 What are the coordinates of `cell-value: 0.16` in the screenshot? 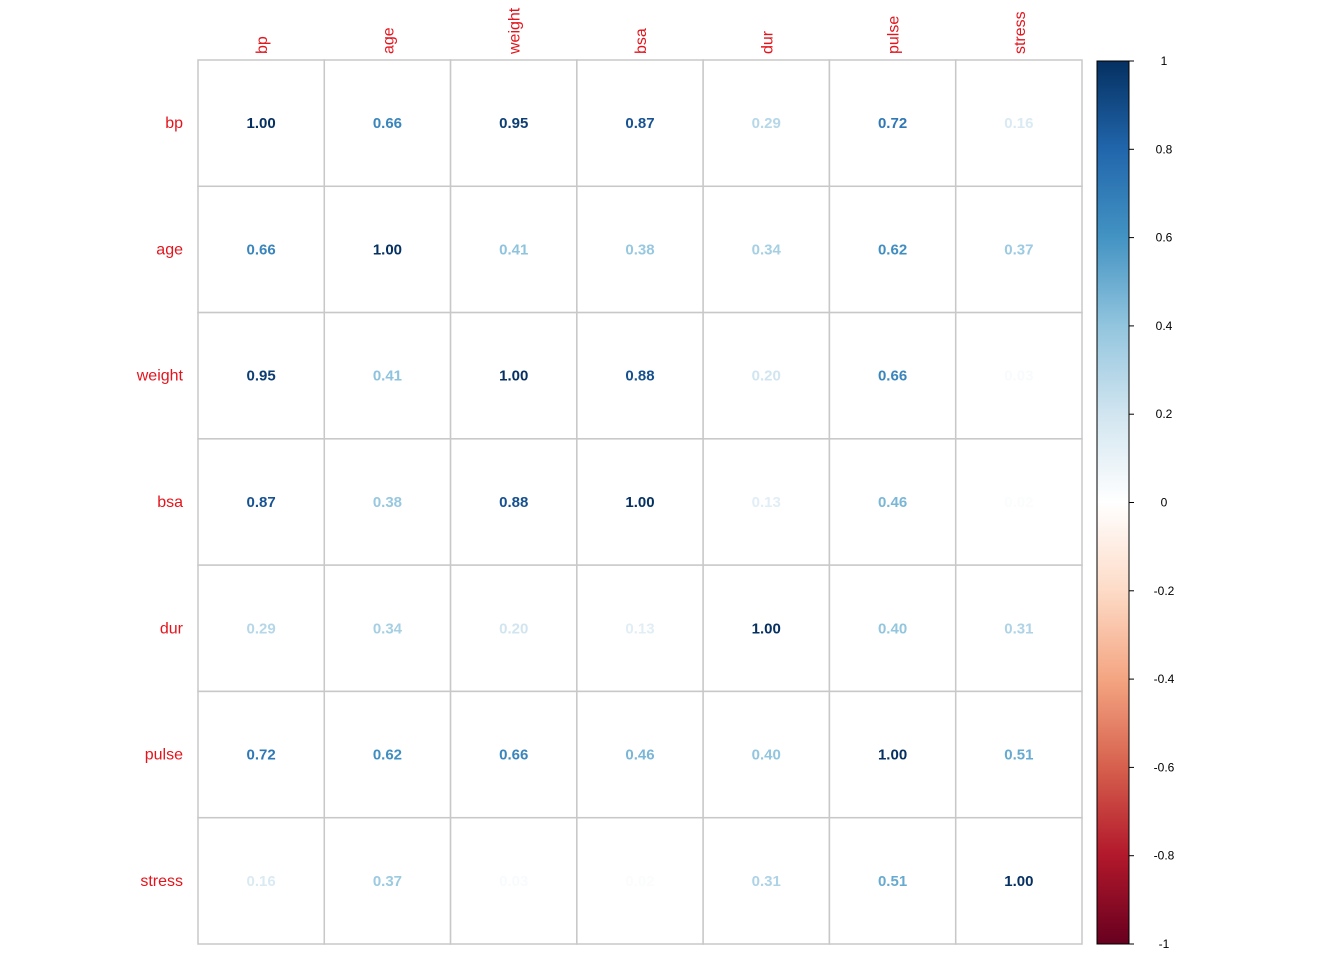 It's located at (1018, 123).